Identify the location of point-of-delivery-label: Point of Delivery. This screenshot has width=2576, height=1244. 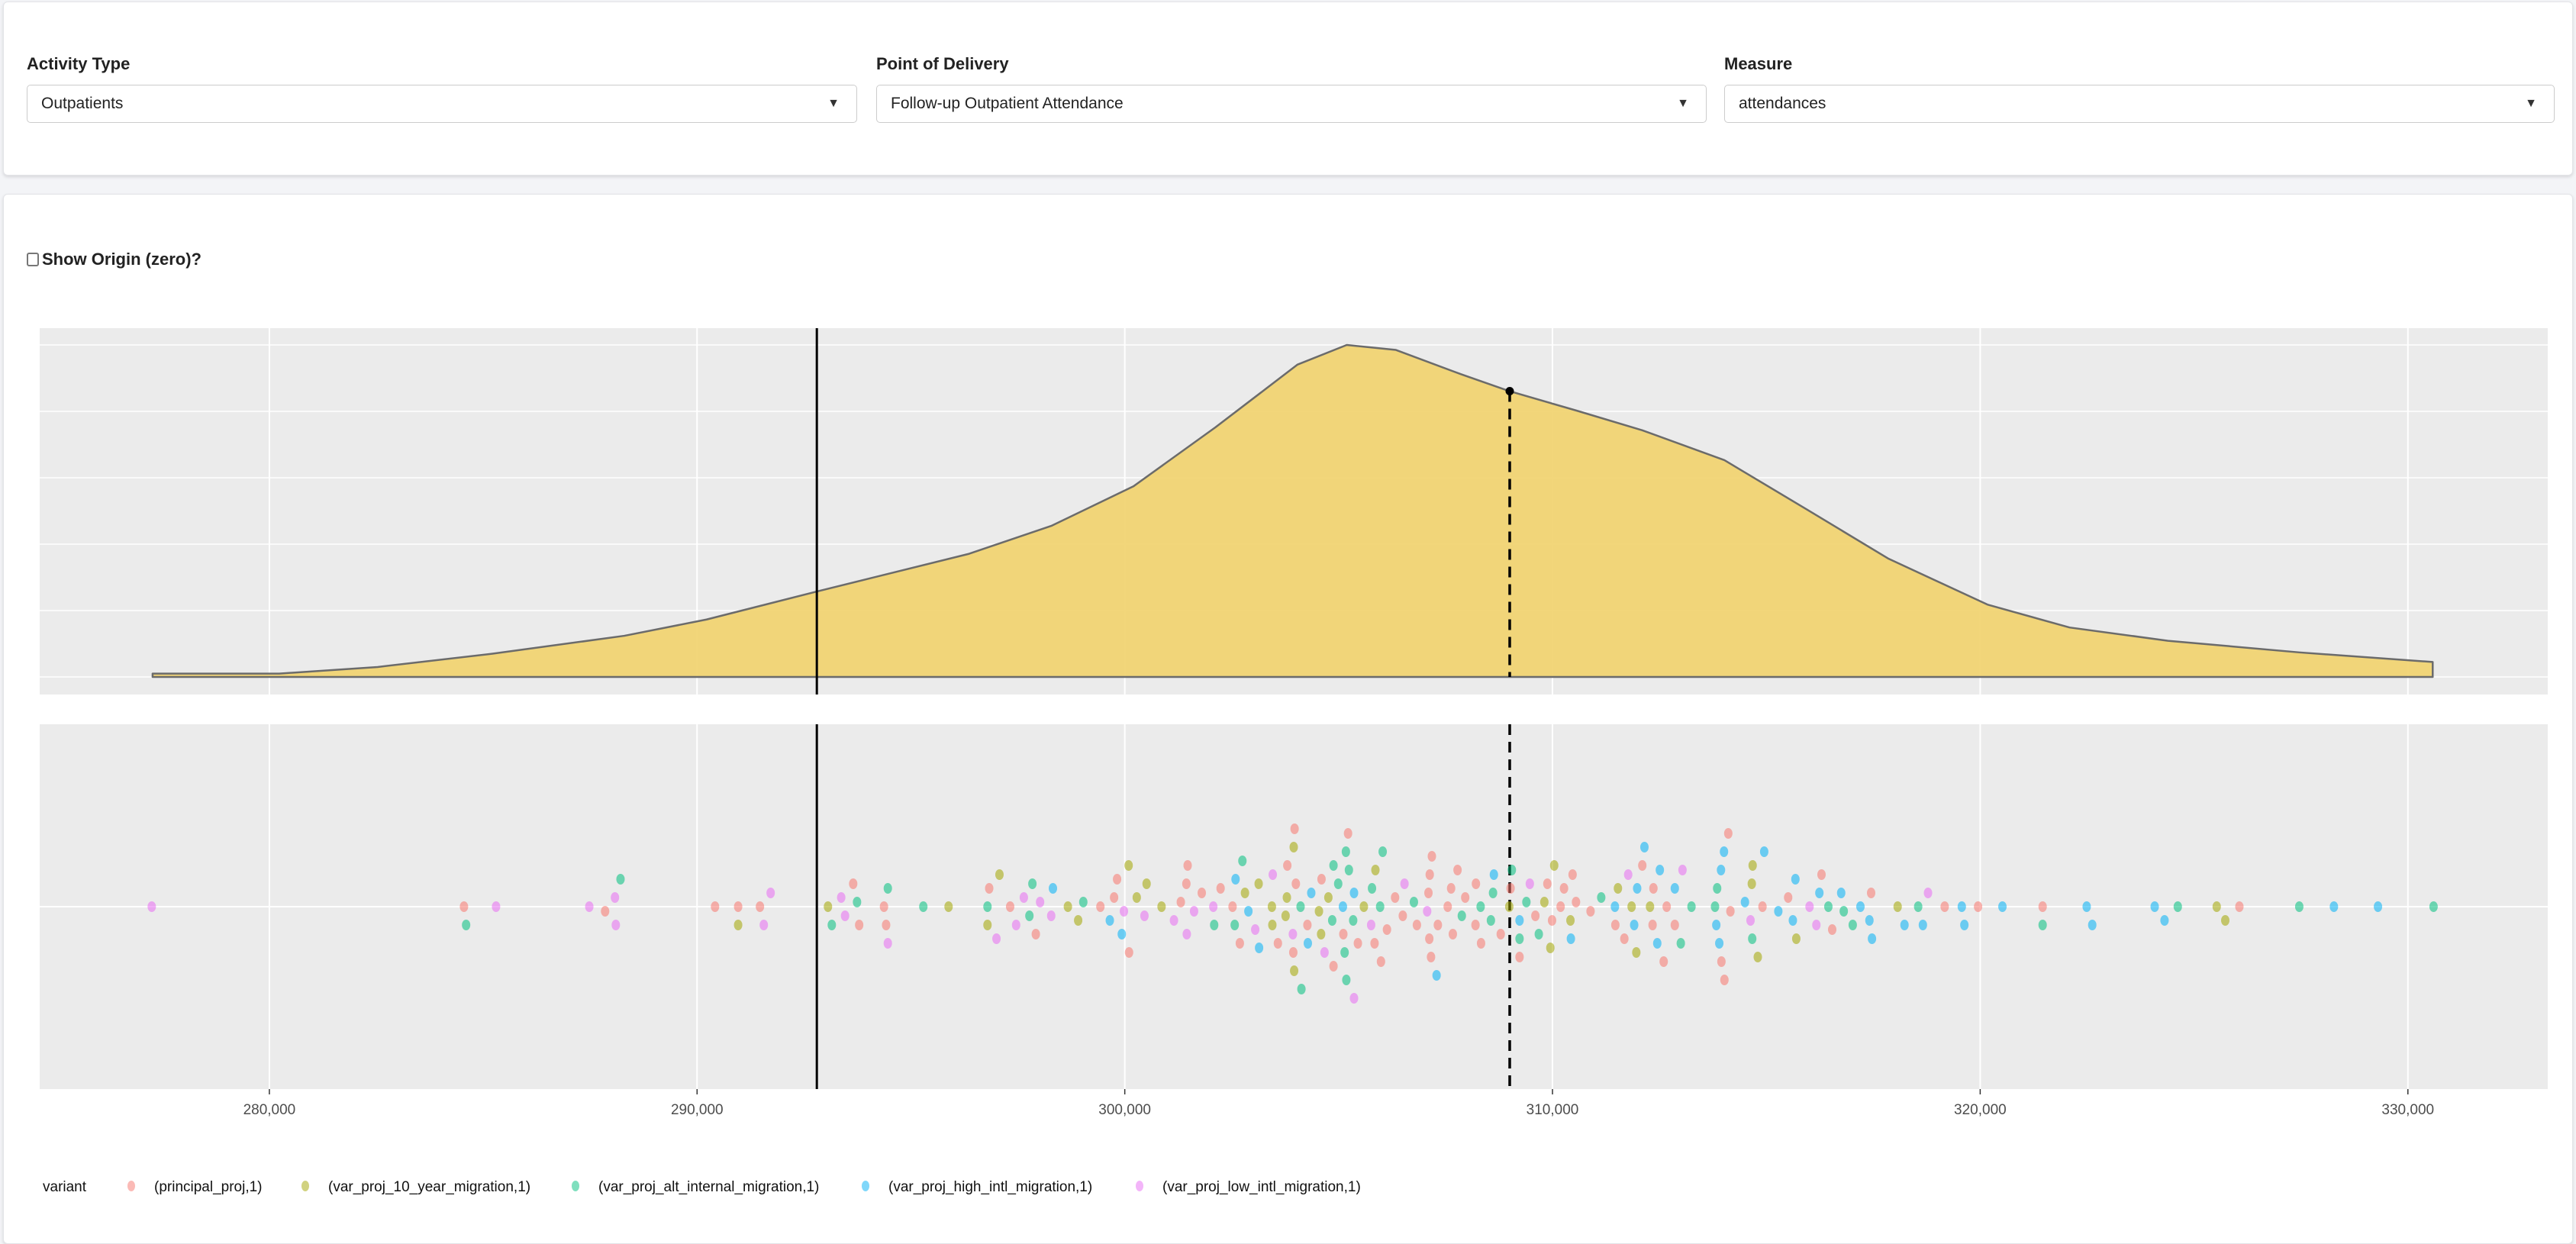
(942, 63).